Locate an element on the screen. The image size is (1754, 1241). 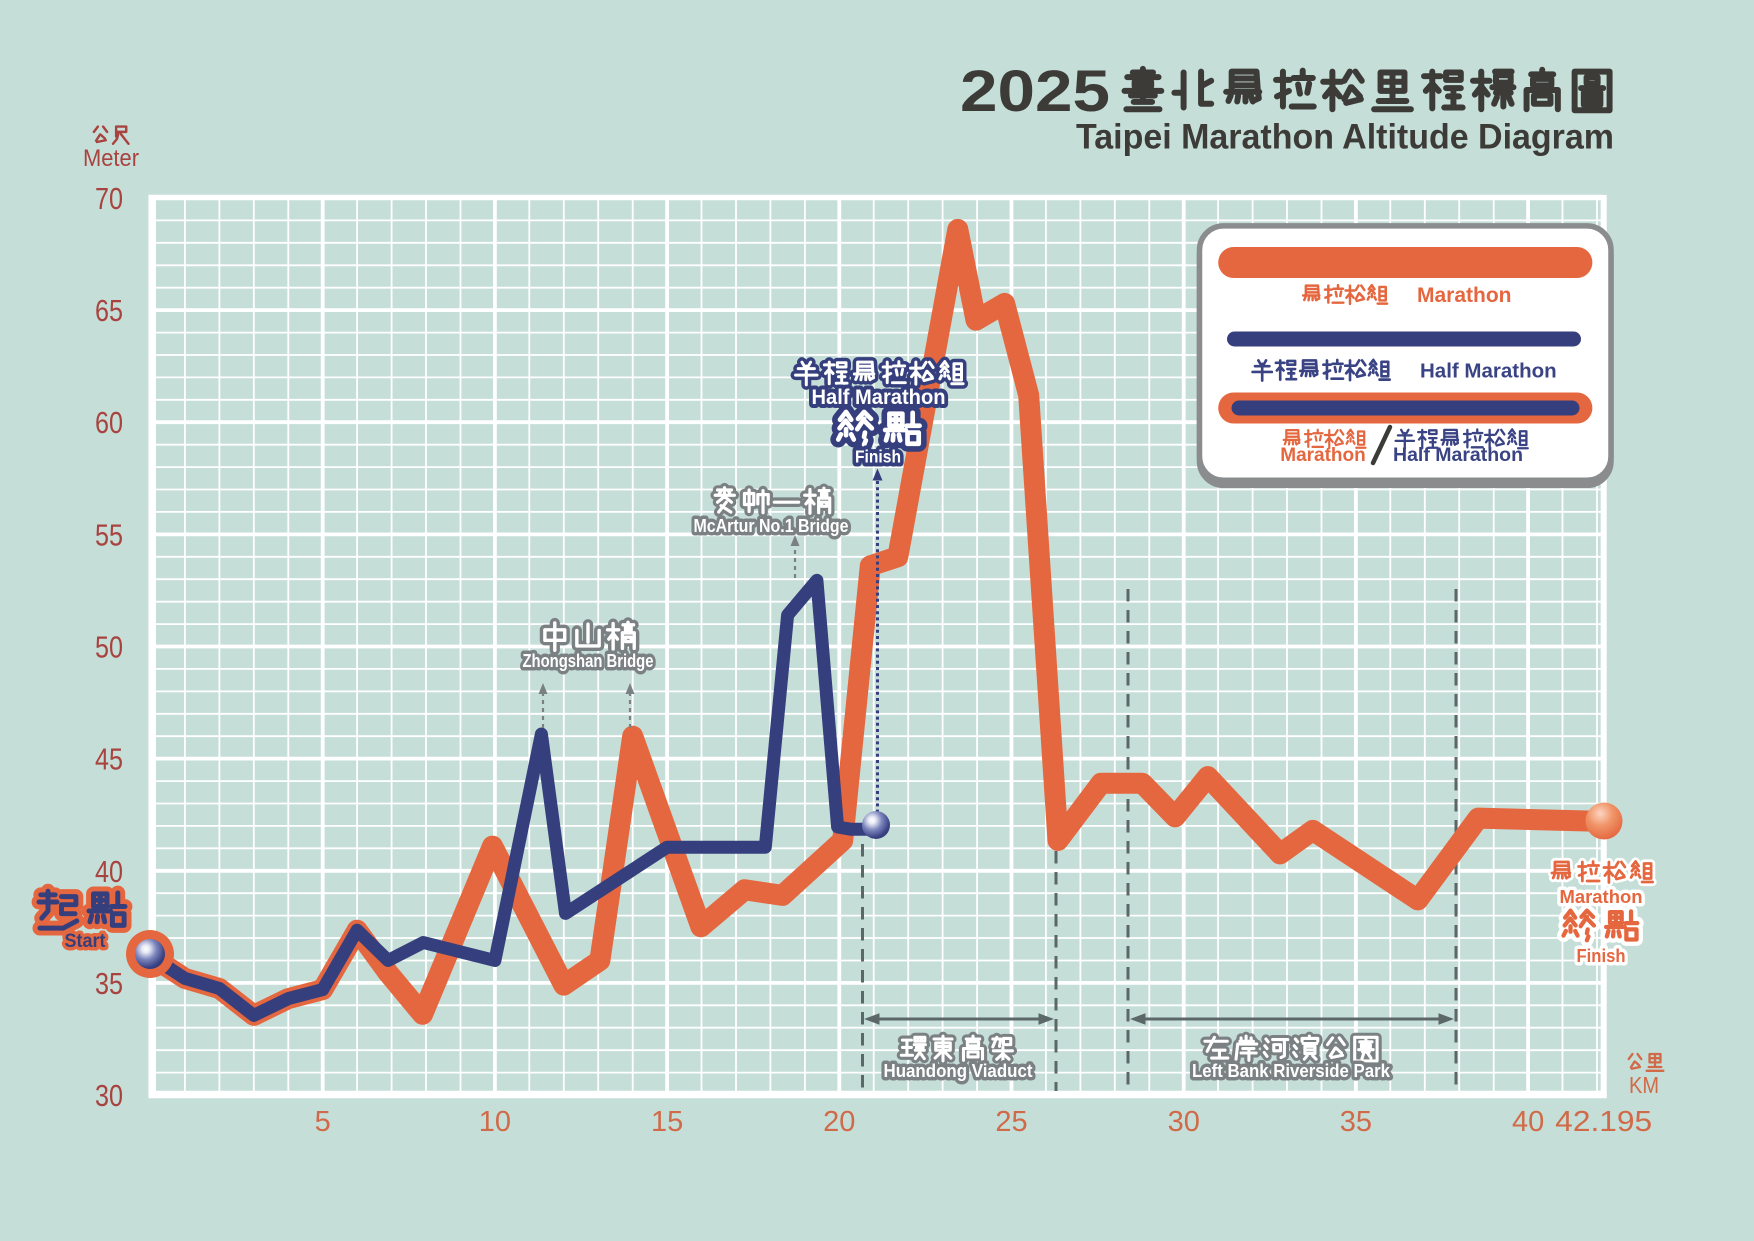
svg-text: 15 is located at coordinates (667, 1122).